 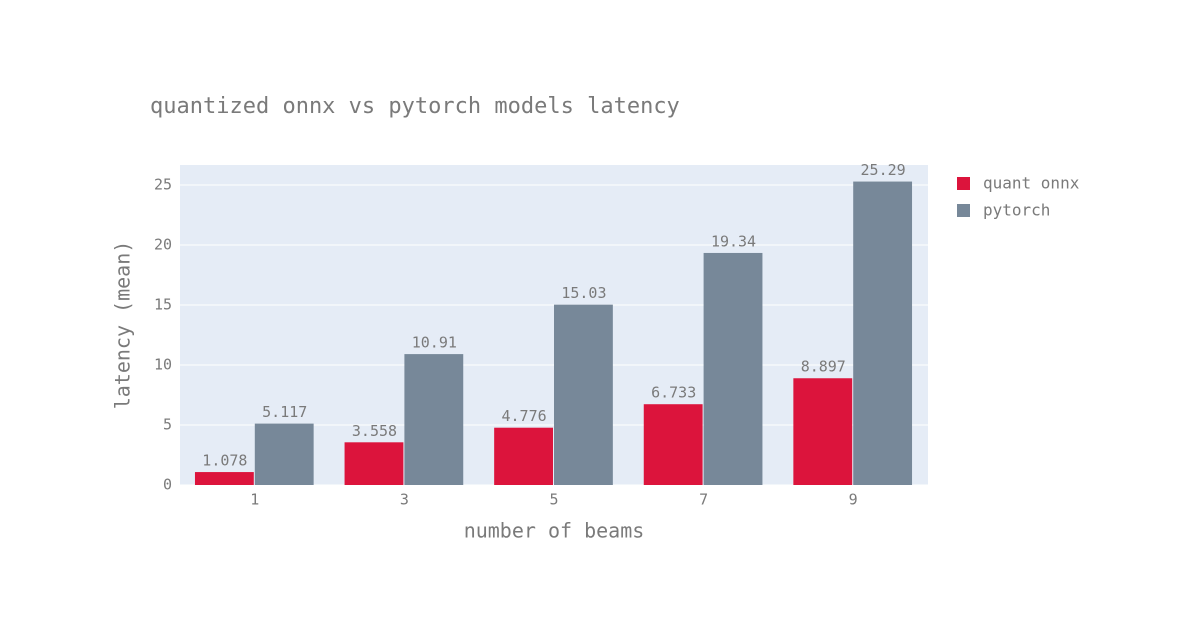 I want to click on y-tick-label: 25, so click(x=163, y=185).